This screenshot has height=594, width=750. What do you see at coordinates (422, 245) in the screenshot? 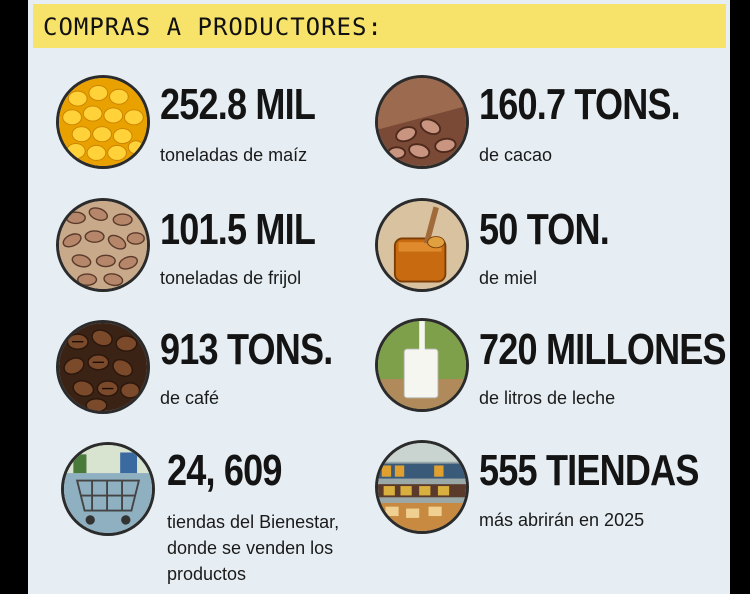
I see `honey-icon` at bounding box center [422, 245].